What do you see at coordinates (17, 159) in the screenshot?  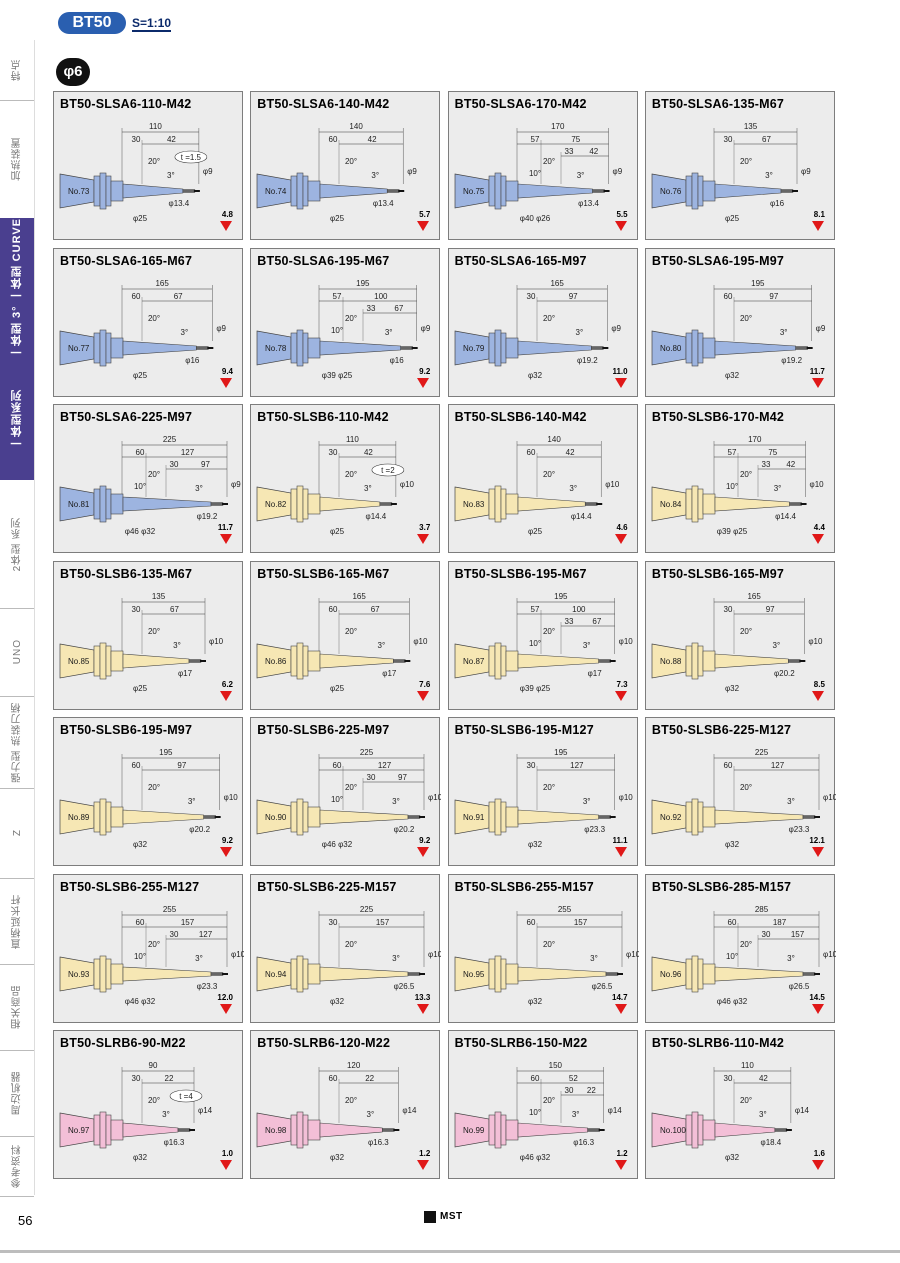 I see `side-tab: 加热装置` at bounding box center [17, 159].